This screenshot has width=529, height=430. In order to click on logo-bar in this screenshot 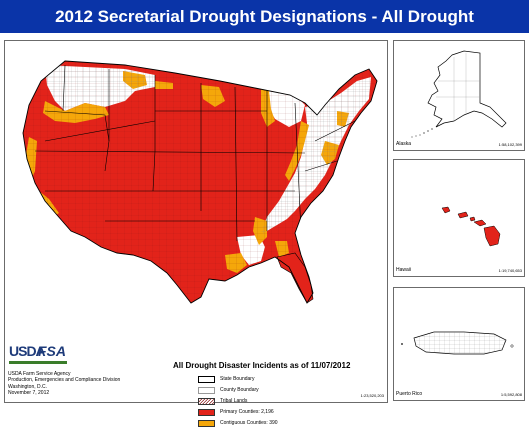, I will do `click(38, 362)`.